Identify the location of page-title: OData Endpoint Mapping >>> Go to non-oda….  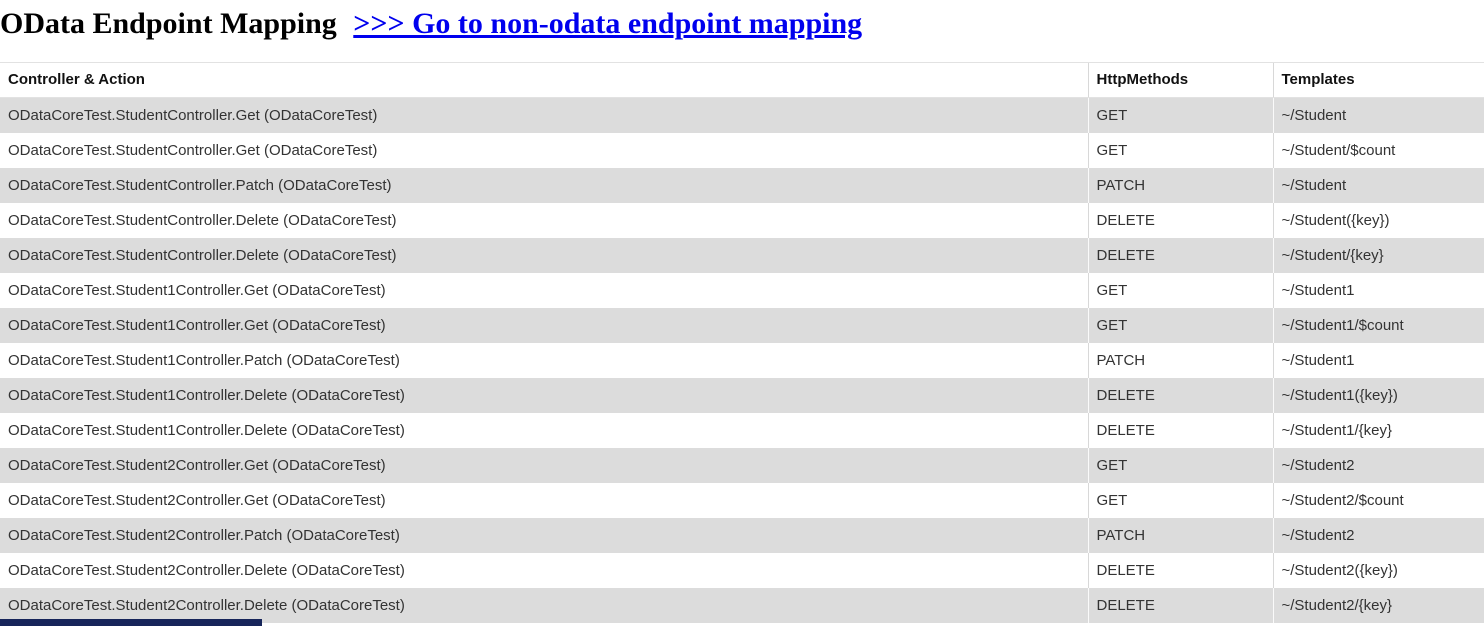
(742, 24).